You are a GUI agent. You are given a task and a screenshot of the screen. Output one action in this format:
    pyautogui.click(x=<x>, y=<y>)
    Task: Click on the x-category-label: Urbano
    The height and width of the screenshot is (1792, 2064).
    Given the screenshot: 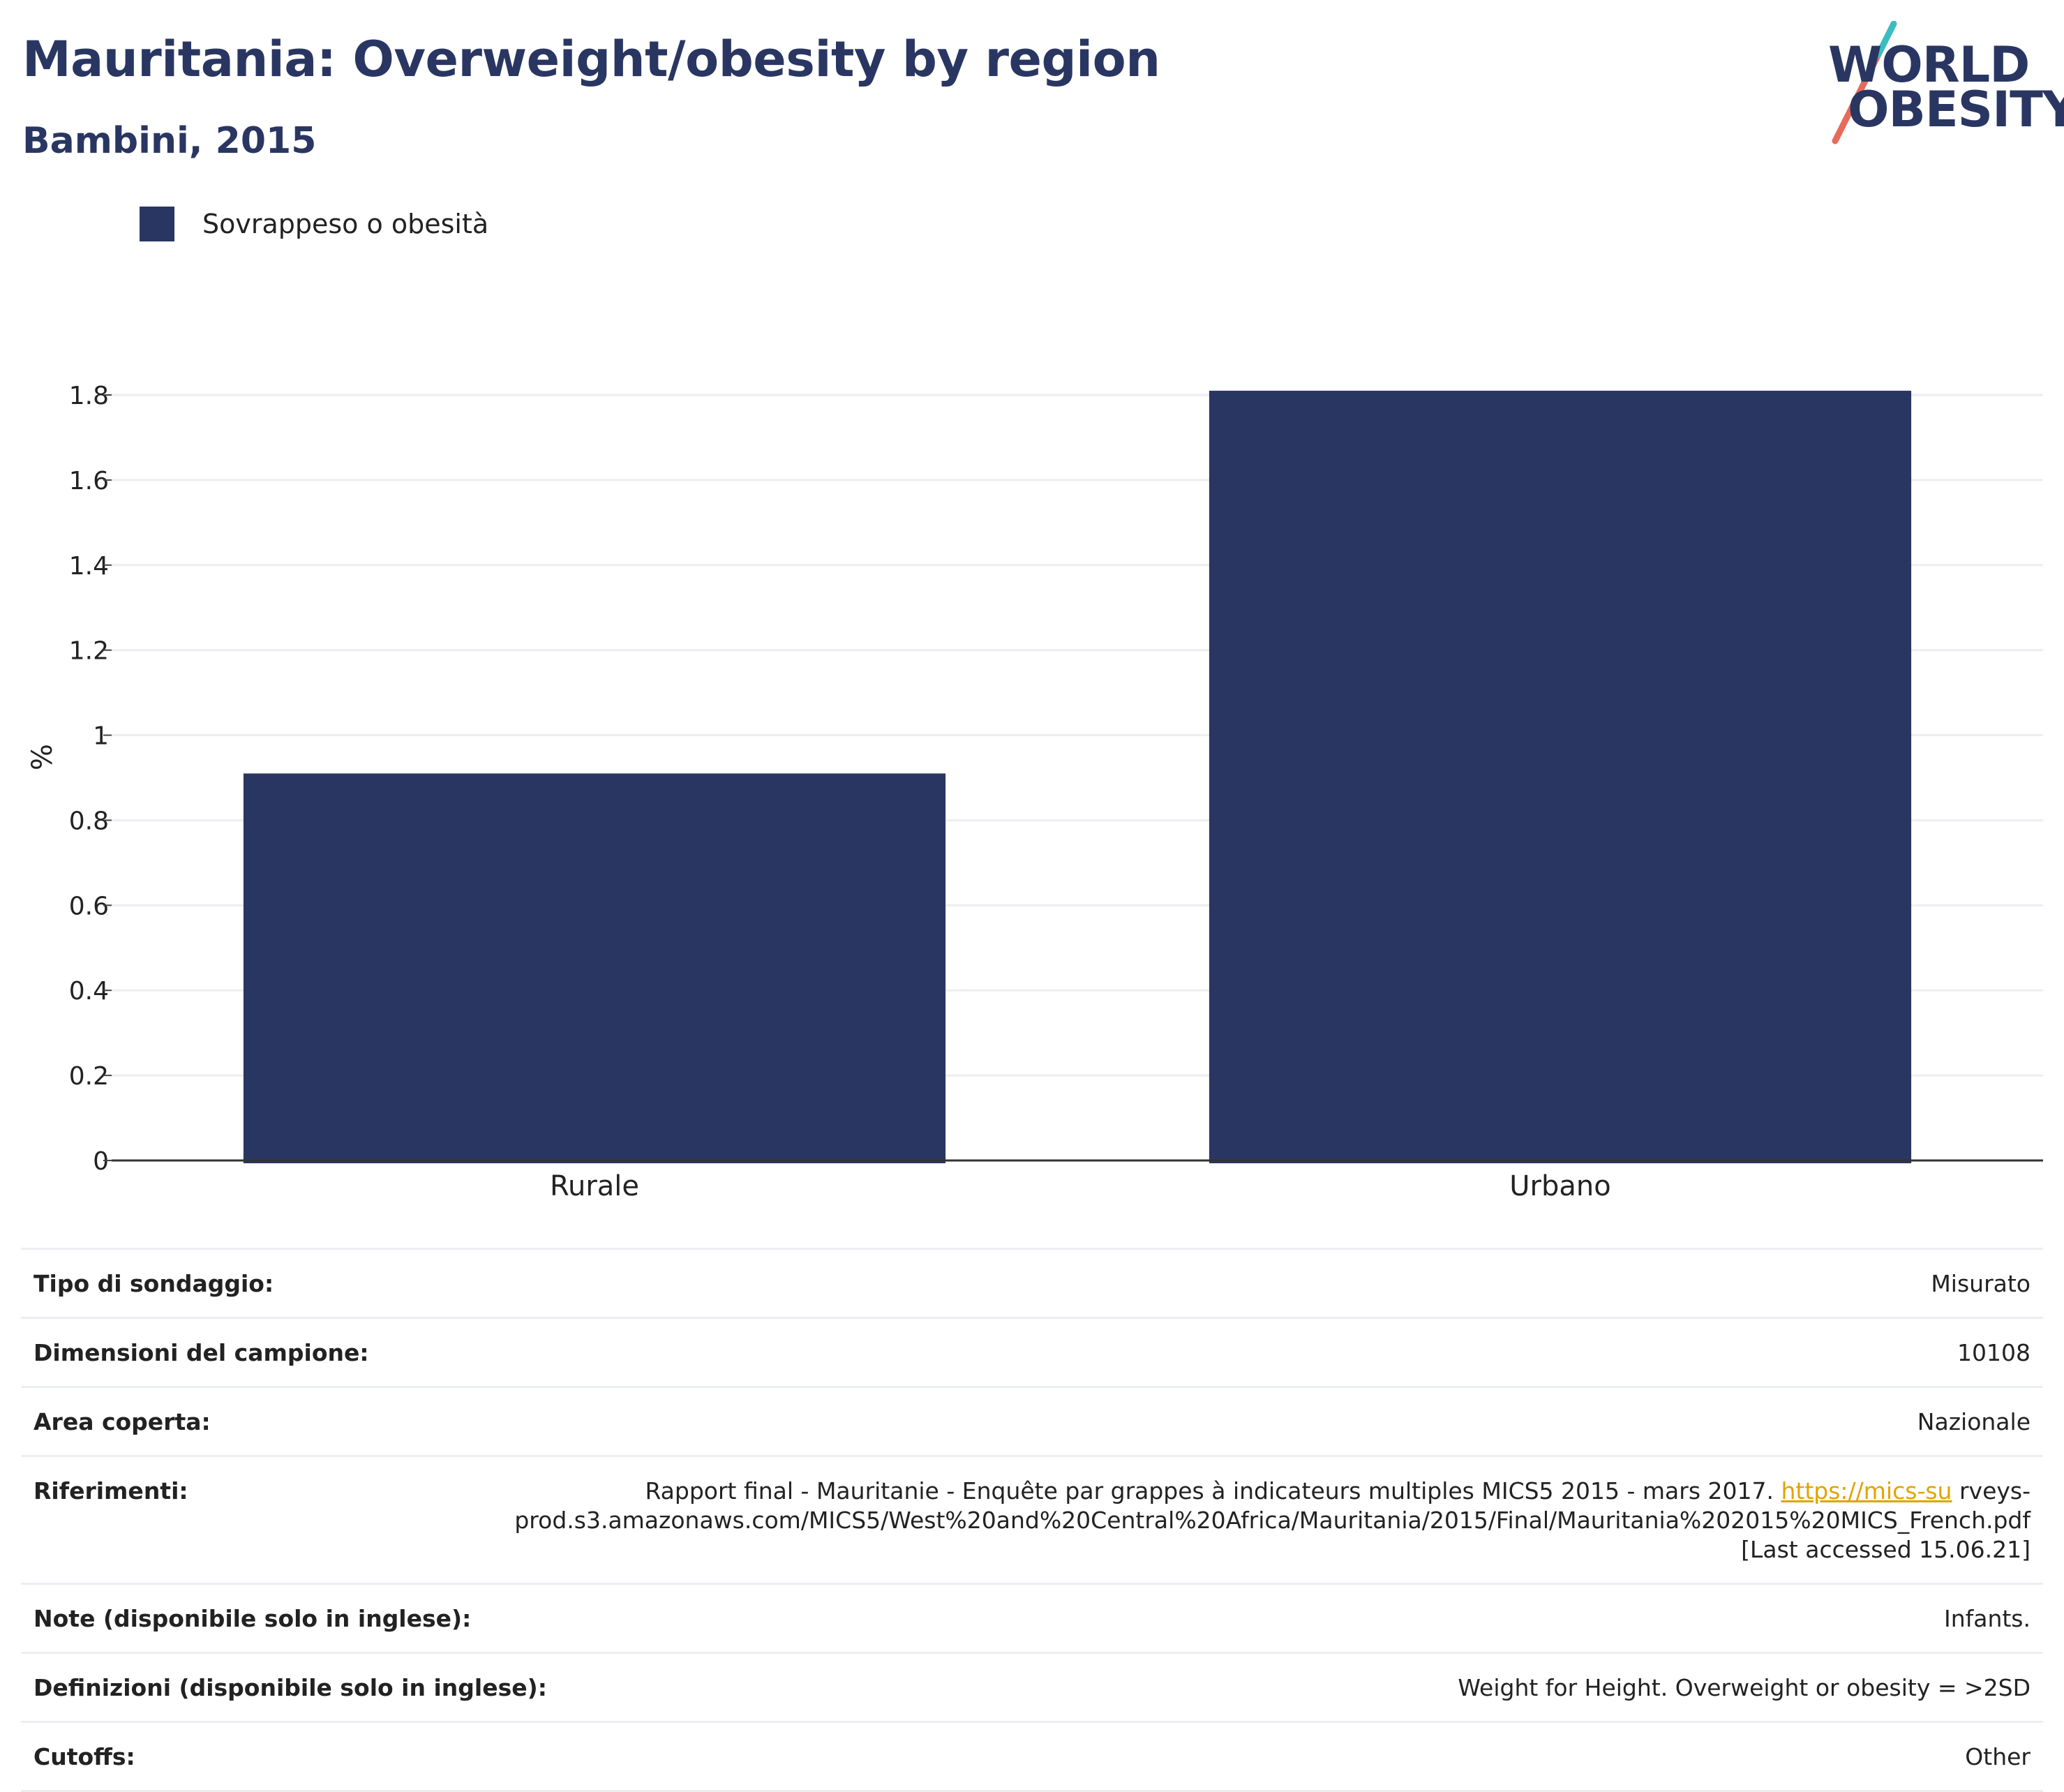 What is the action you would take?
    pyautogui.click(x=1560, y=1186)
    